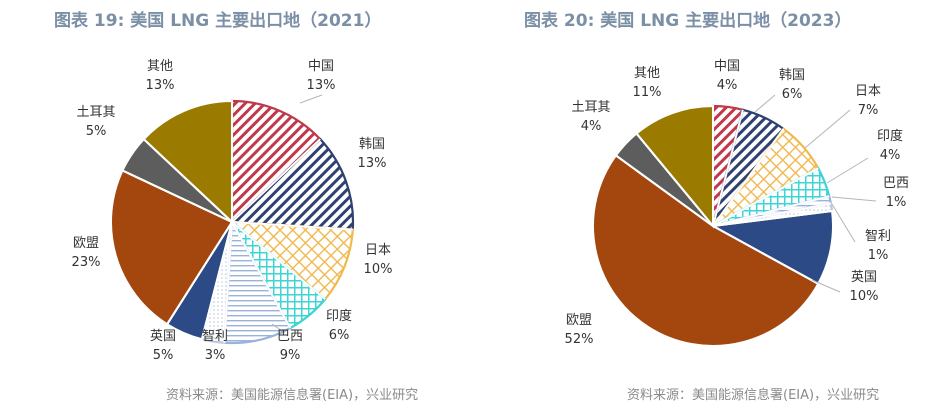  What do you see at coordinates (86, 262) in the screenshot?
I see `slice-value-eu: 23%` at bounding box center [86, 262].